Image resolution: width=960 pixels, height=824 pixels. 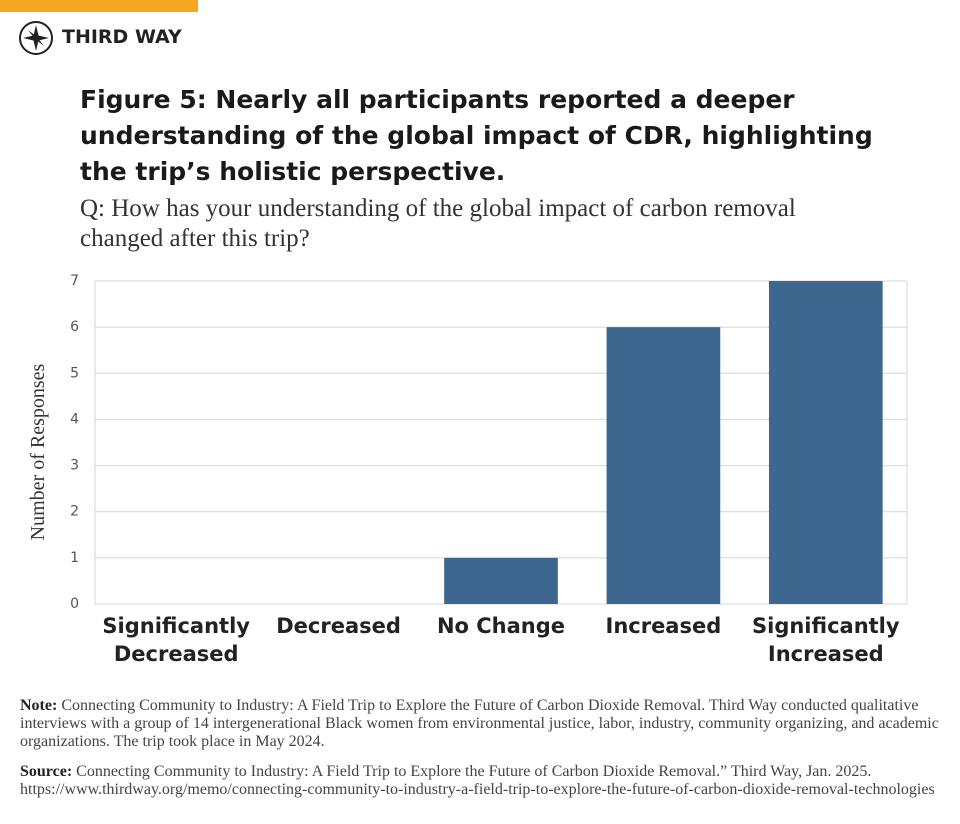 What do you see at coordinates (74, 281) in the screenshot?
I see `y-tick-label: 7` at bounding box center [74, 281].